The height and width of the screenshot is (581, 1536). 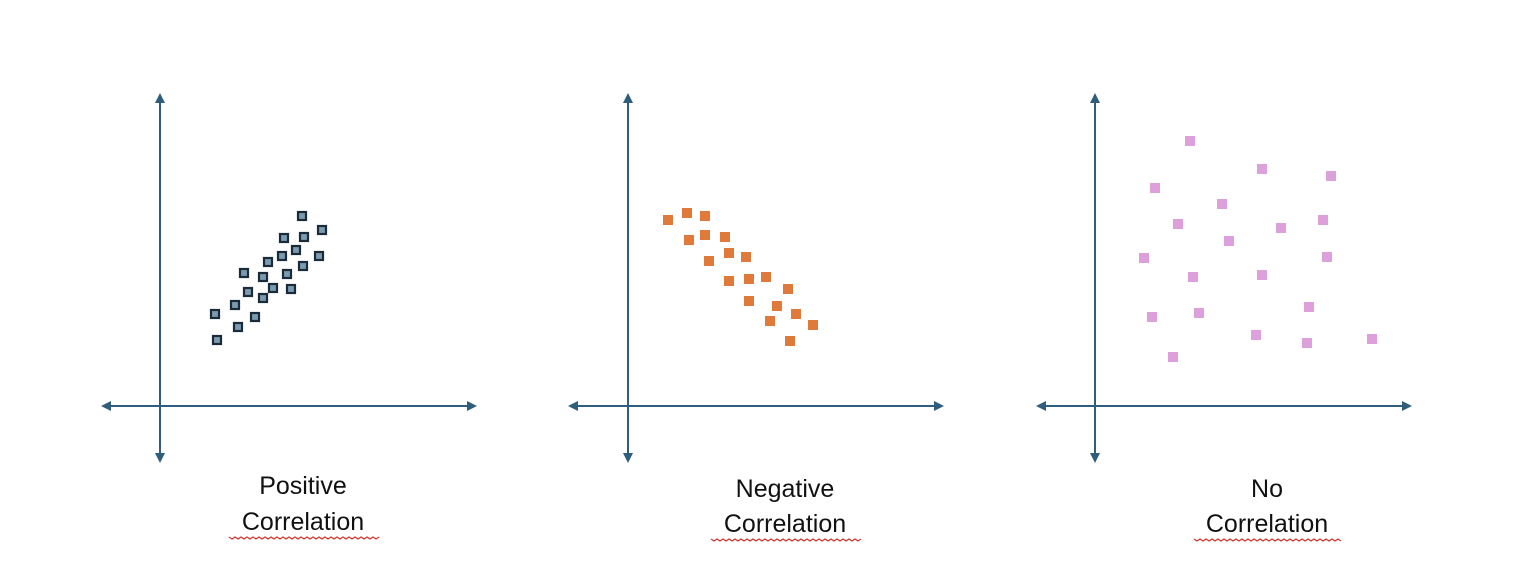 I want to click on caption-line: Positive, so click(x=303, y=486).